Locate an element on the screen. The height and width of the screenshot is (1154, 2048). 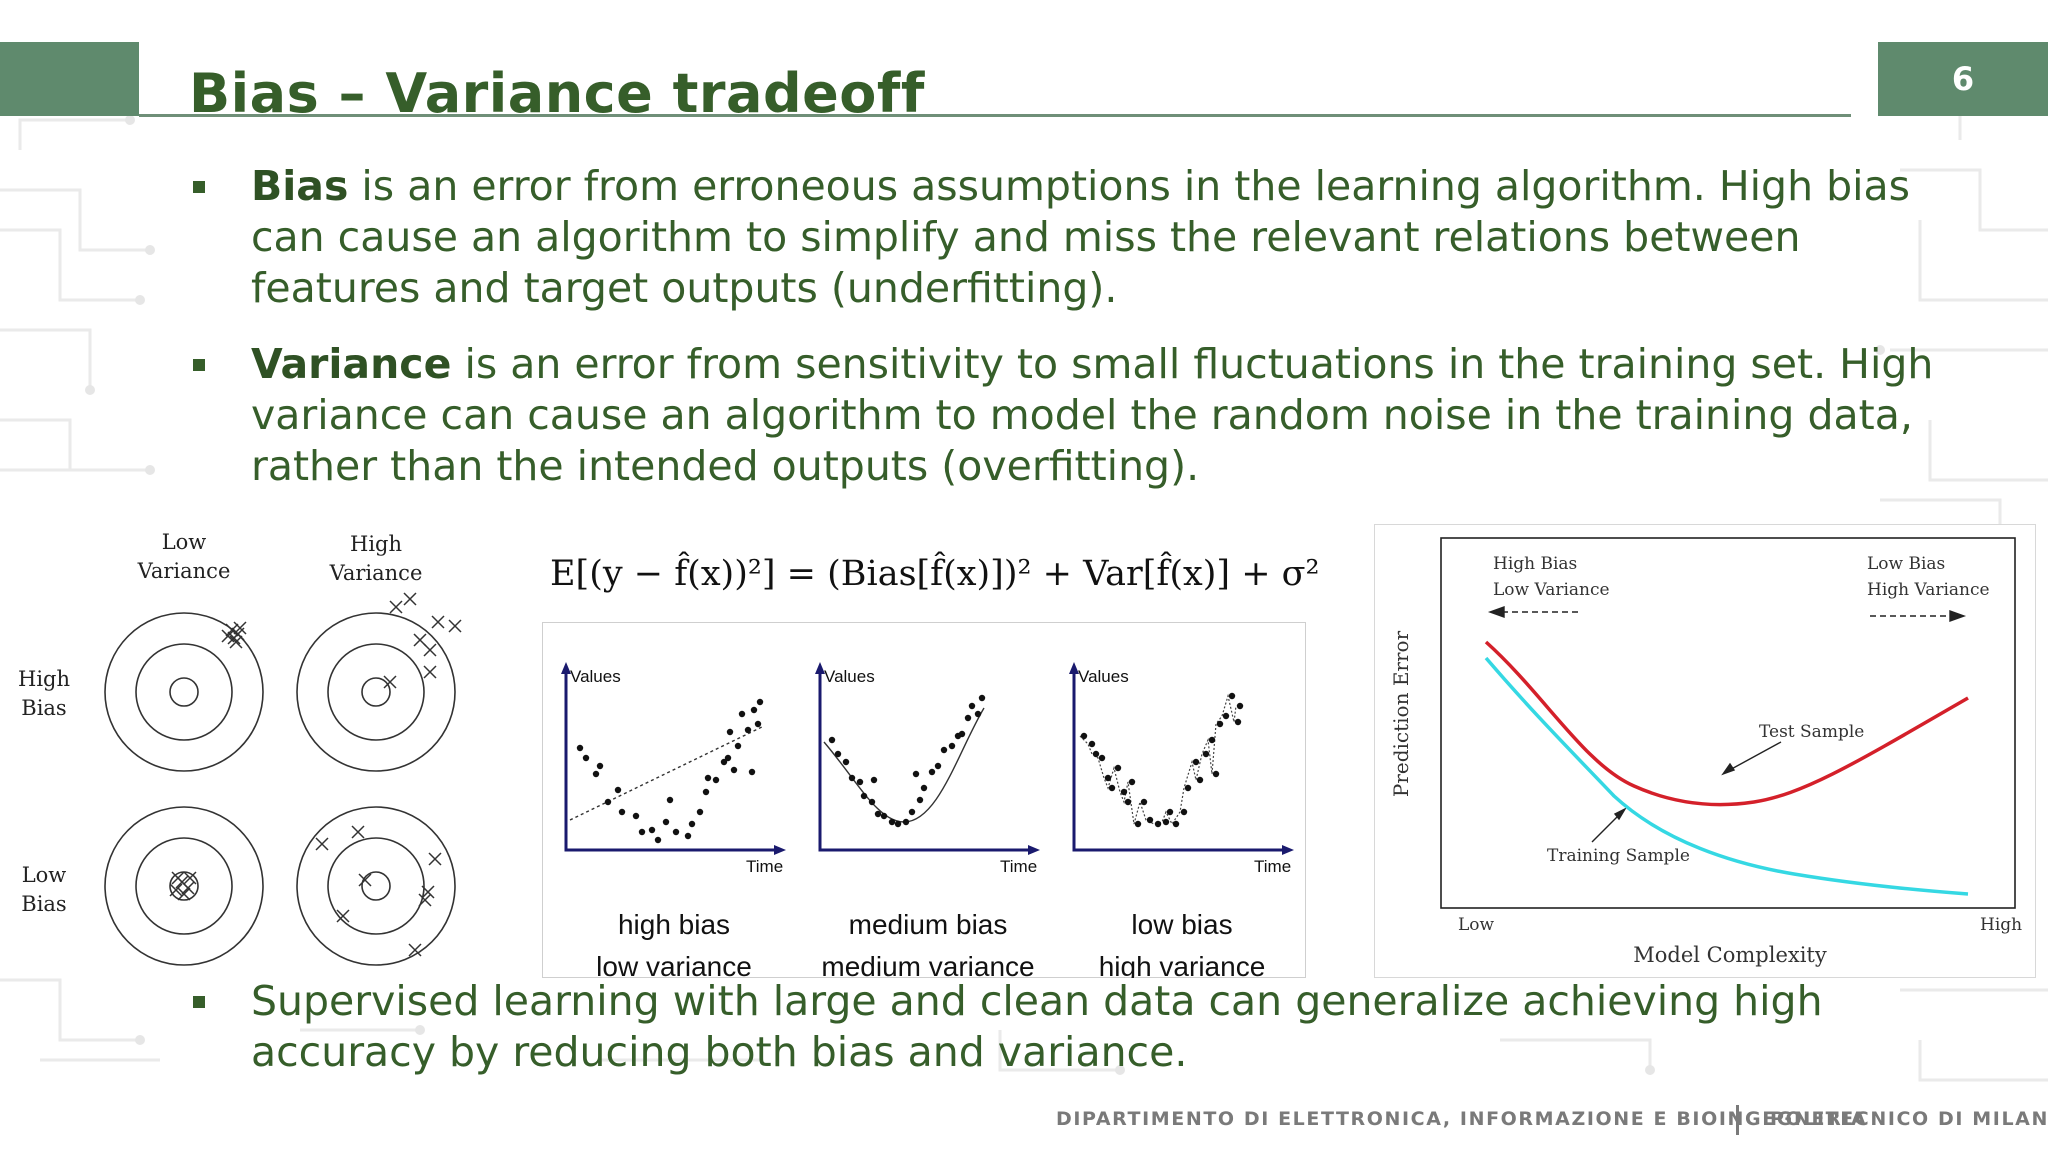
row-high-bias-line2: Bias is located at coordinates (43, 708).